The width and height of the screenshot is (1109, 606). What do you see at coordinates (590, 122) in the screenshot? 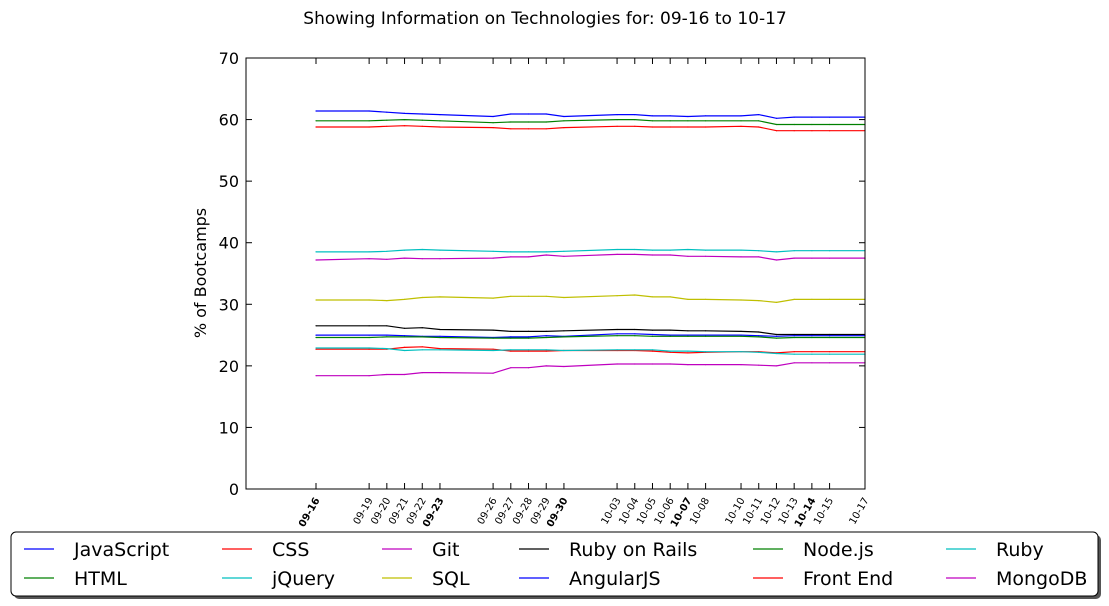
I see `series-line-html` at bounding box center [590, 122].